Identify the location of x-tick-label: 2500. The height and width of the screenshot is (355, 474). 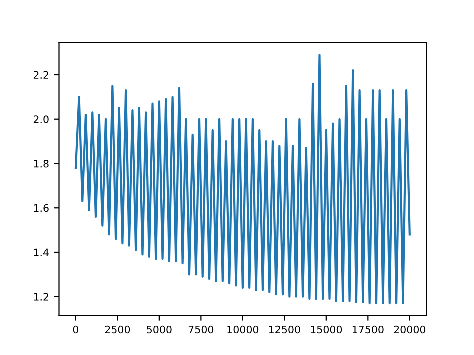
(117, 330).